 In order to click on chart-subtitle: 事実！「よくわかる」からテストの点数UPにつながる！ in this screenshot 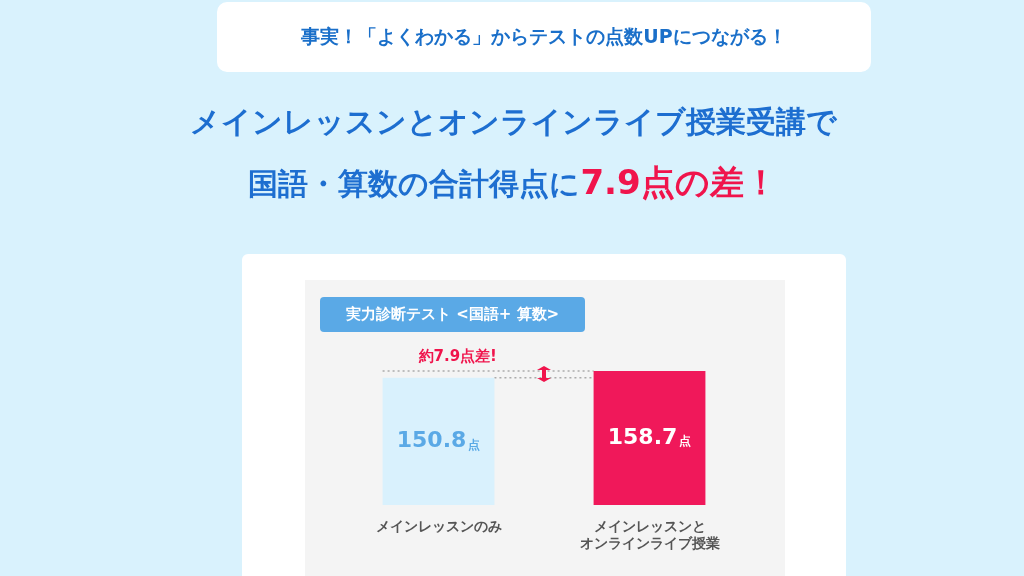, I will do `click(544, 37)`.